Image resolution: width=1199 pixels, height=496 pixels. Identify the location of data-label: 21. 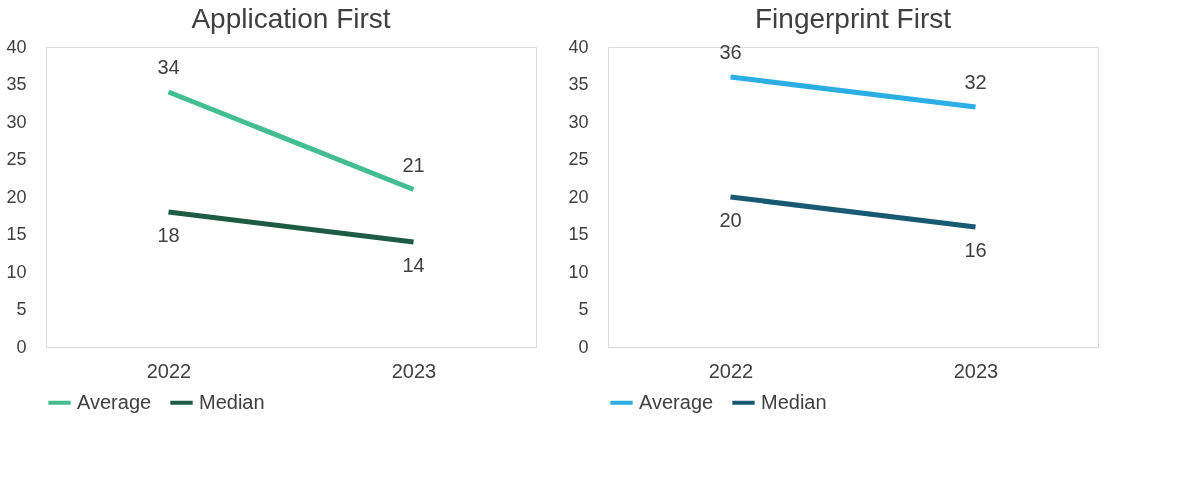
(413, 164).